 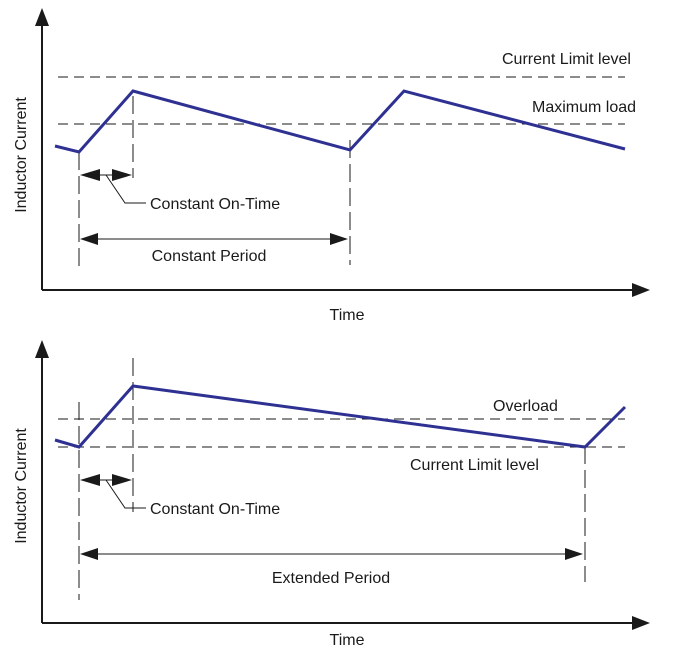 I want to click on top-current-limit-label: Current Limit level, so click(x=566, y=59).